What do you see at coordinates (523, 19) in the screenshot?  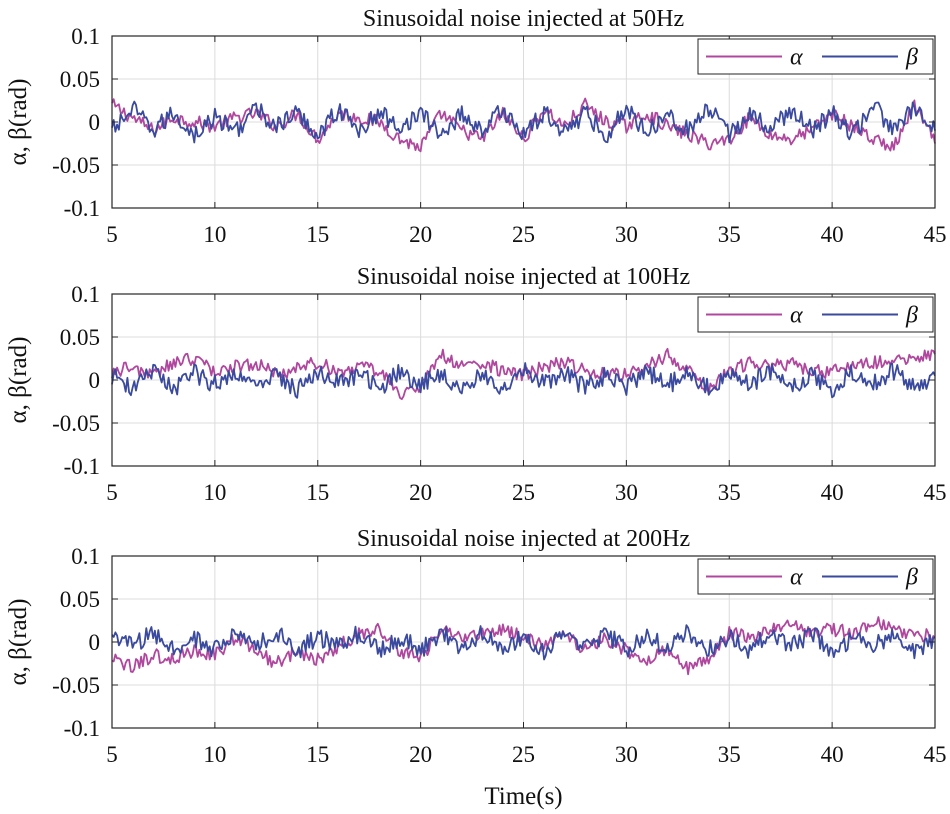 I see `chart-title: Sinusoidal noise injected at 50Hz` at bounding box center [523, 19].